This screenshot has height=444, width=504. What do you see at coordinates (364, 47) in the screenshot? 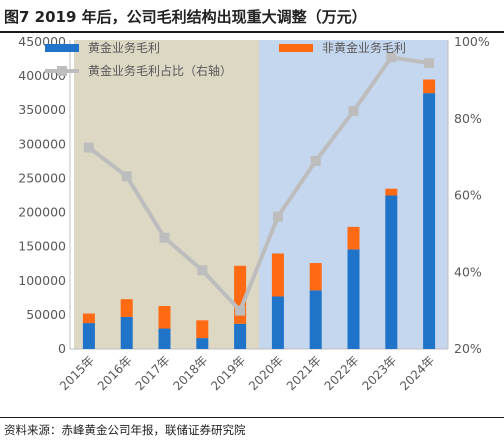
I see `legend-label-nongold: 非黄金业务毛利` at bounding box center [364, 47].